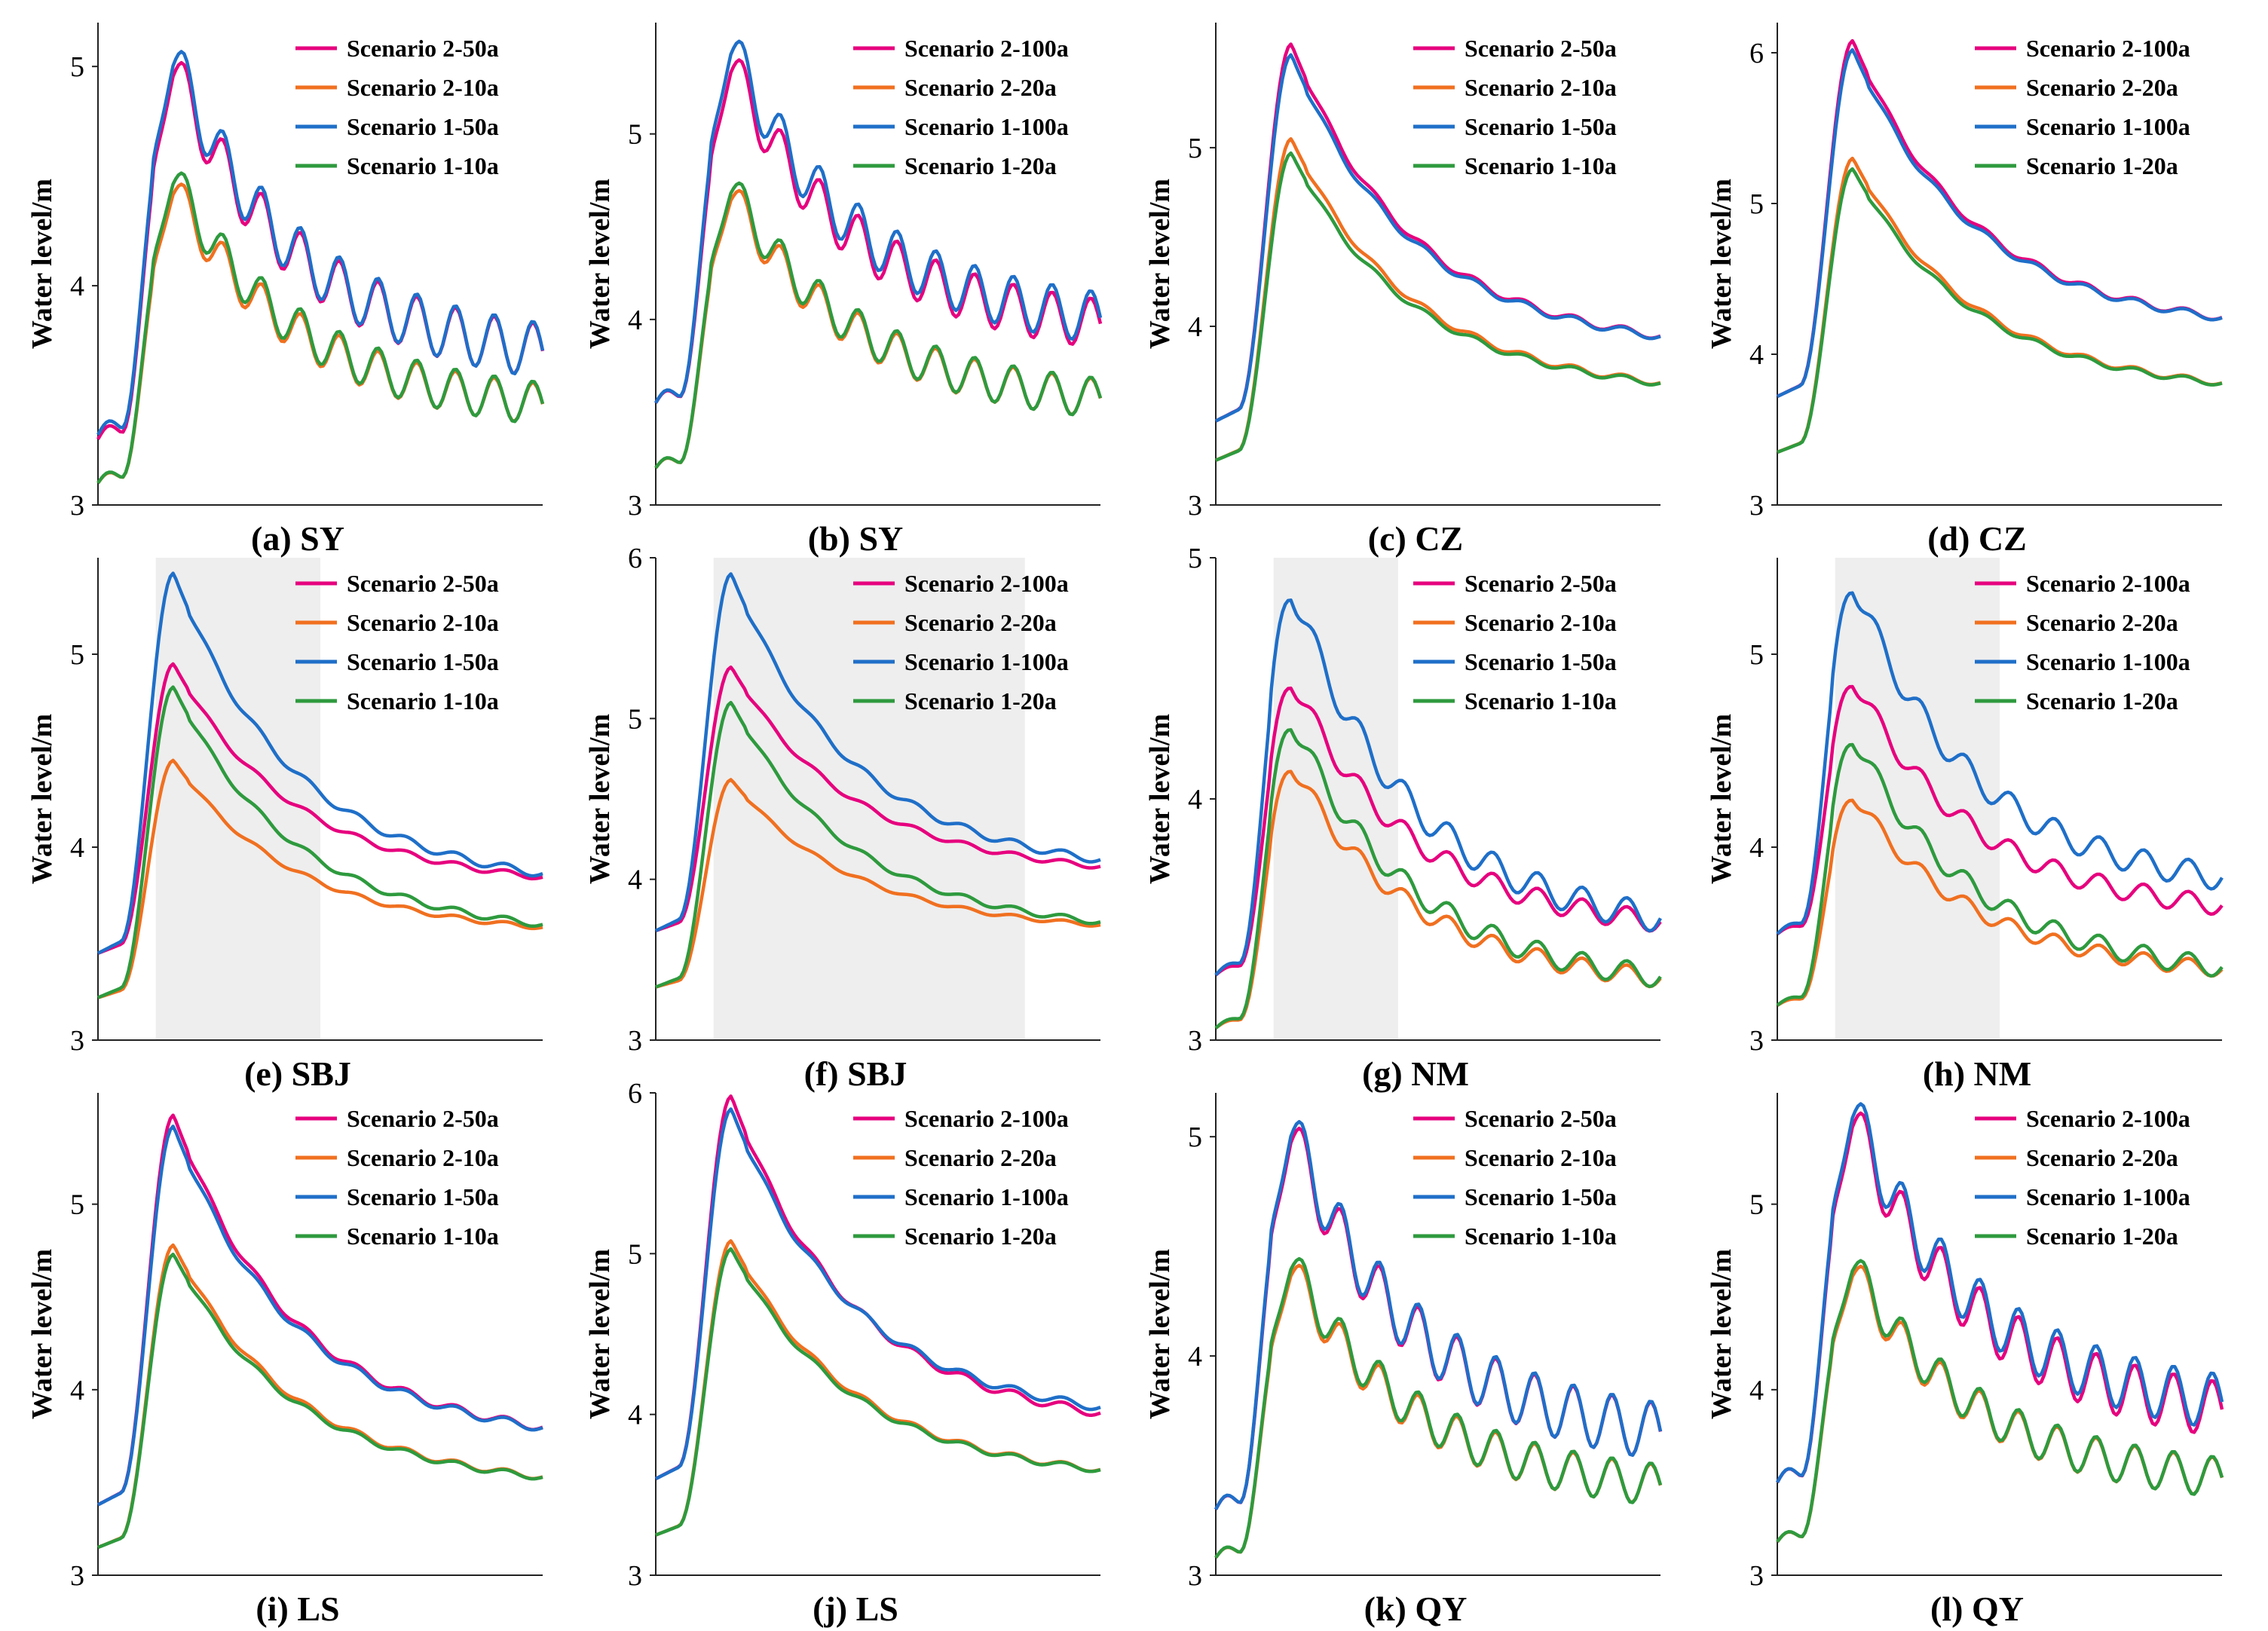  I want to click on panel-caption: (l) QY, so click(1977, 1609).